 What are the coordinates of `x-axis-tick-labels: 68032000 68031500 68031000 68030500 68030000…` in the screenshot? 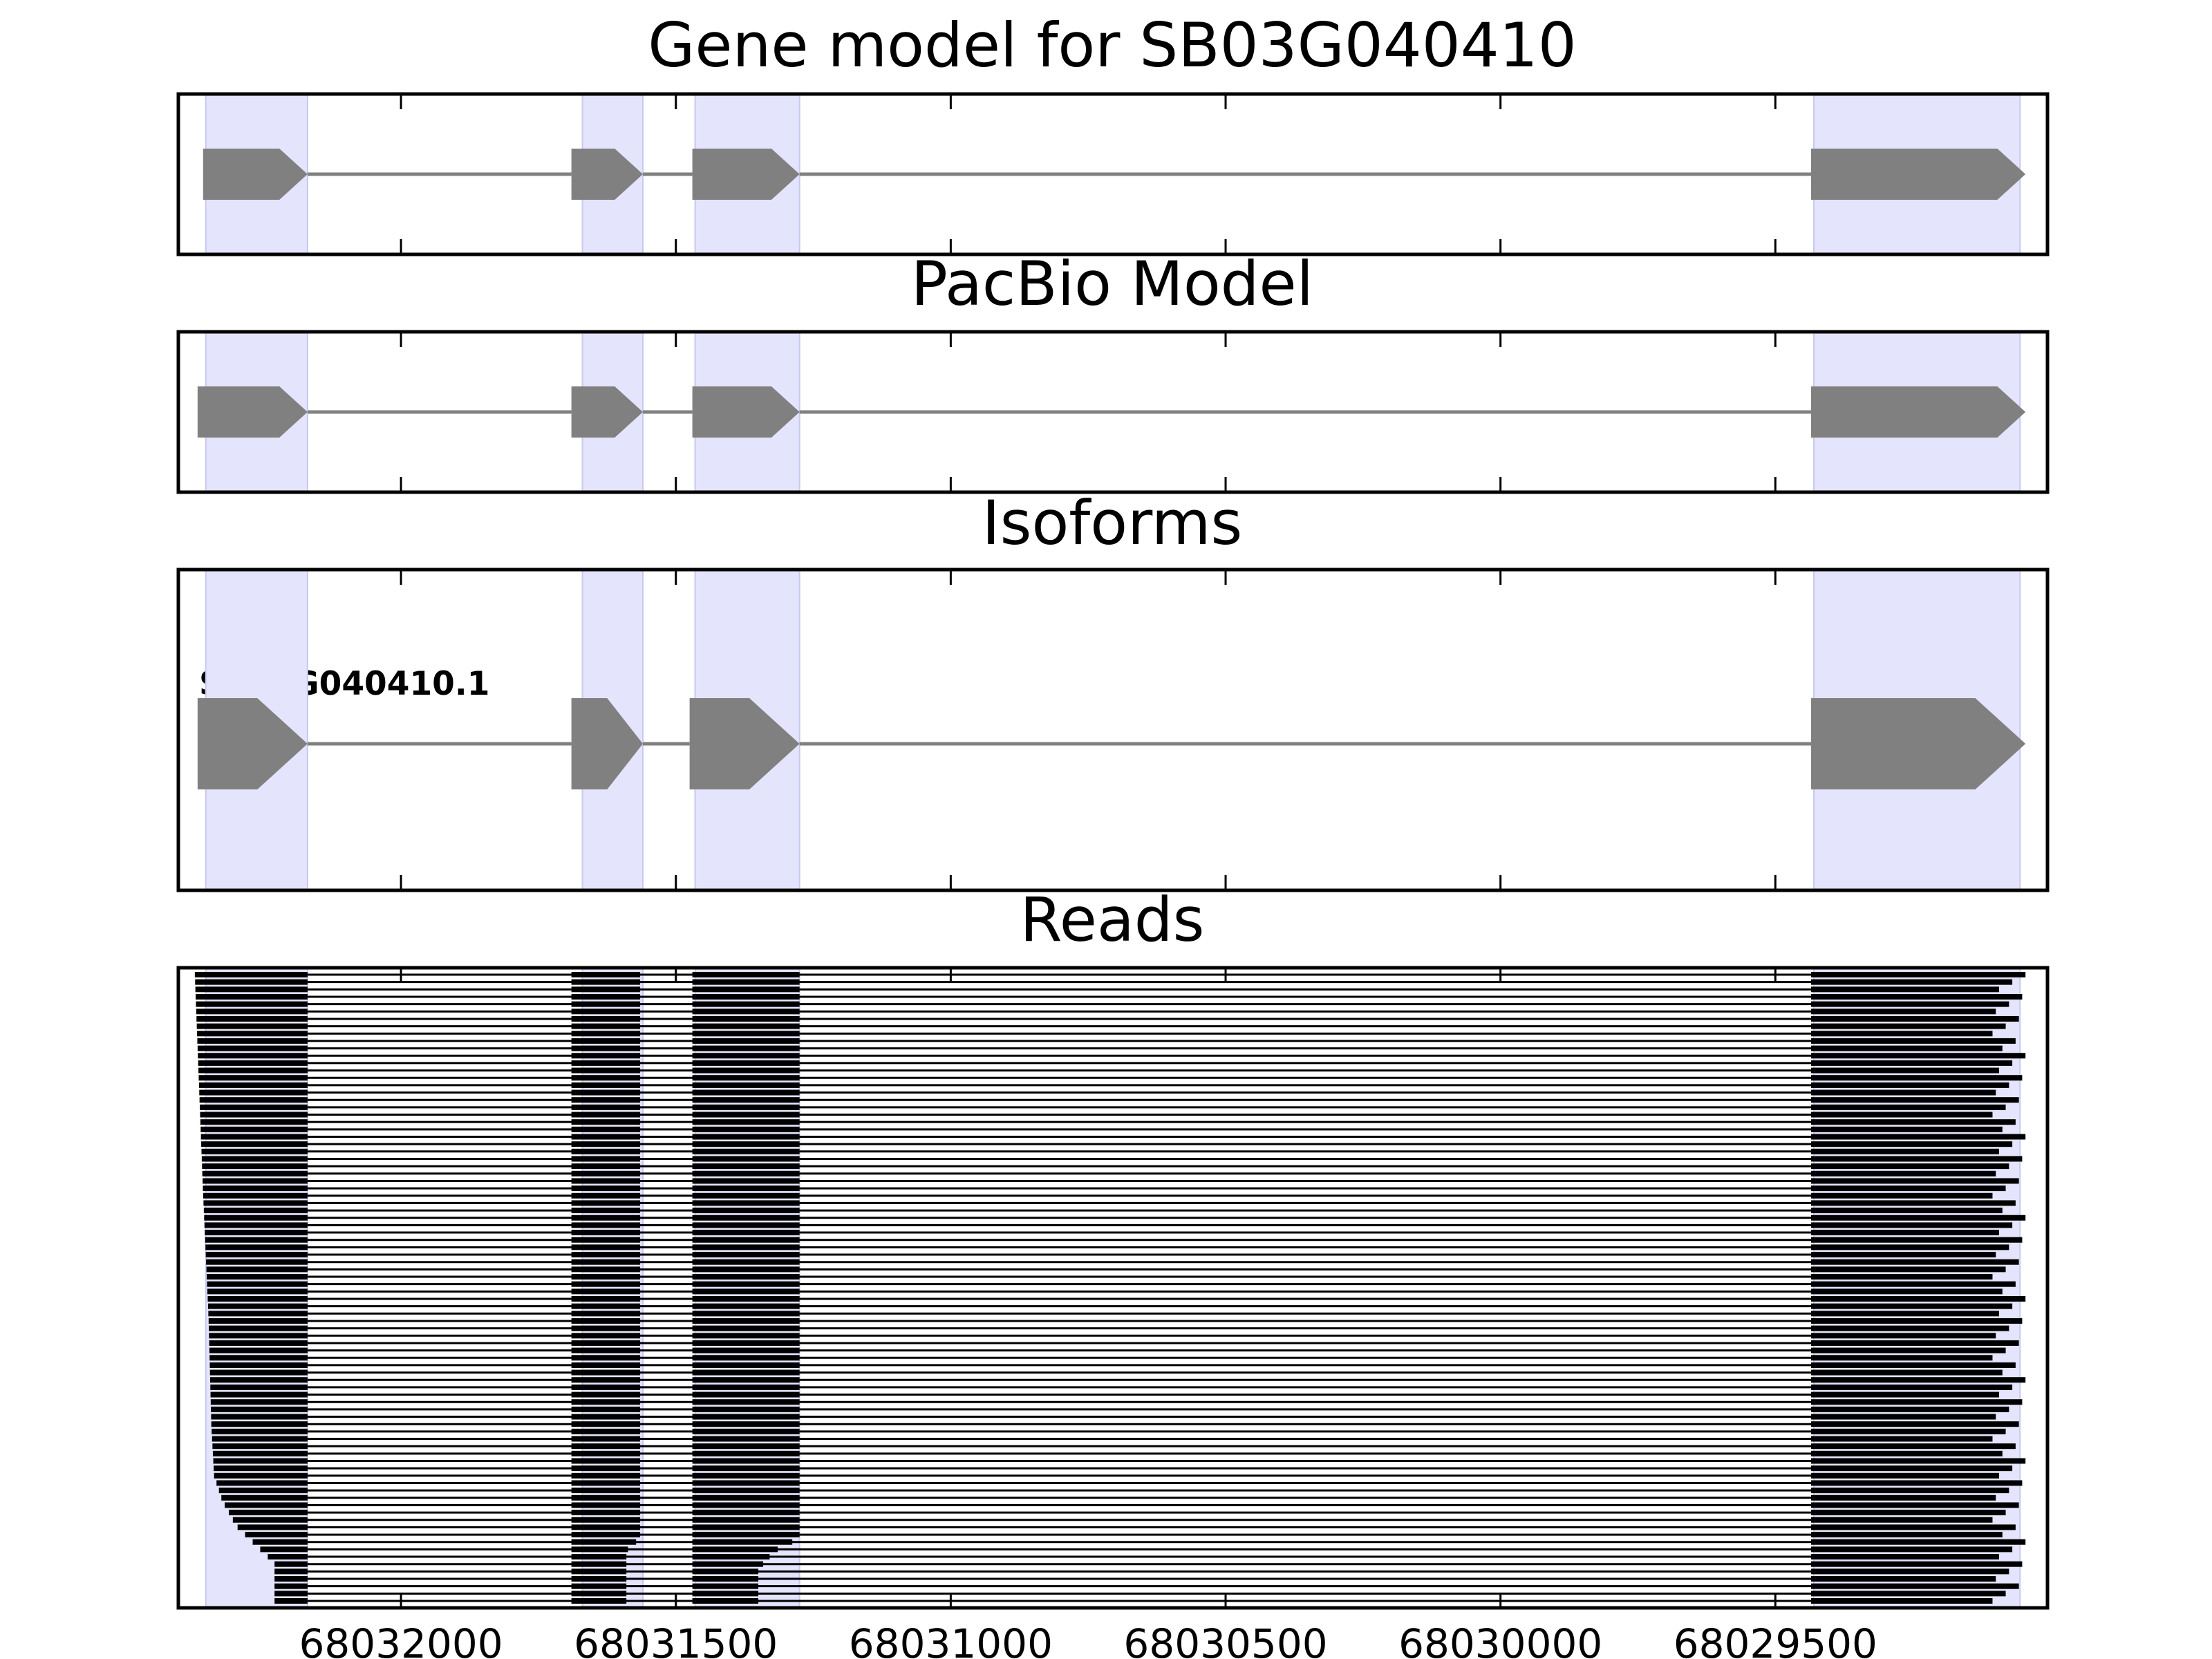 It's located at (1088, 1639).